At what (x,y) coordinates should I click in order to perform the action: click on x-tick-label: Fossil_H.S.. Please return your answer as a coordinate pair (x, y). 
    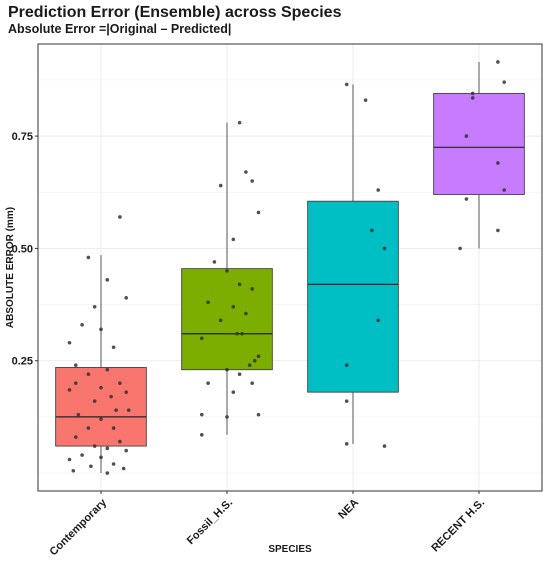
    Looking at the image, I should click on (210, 522).